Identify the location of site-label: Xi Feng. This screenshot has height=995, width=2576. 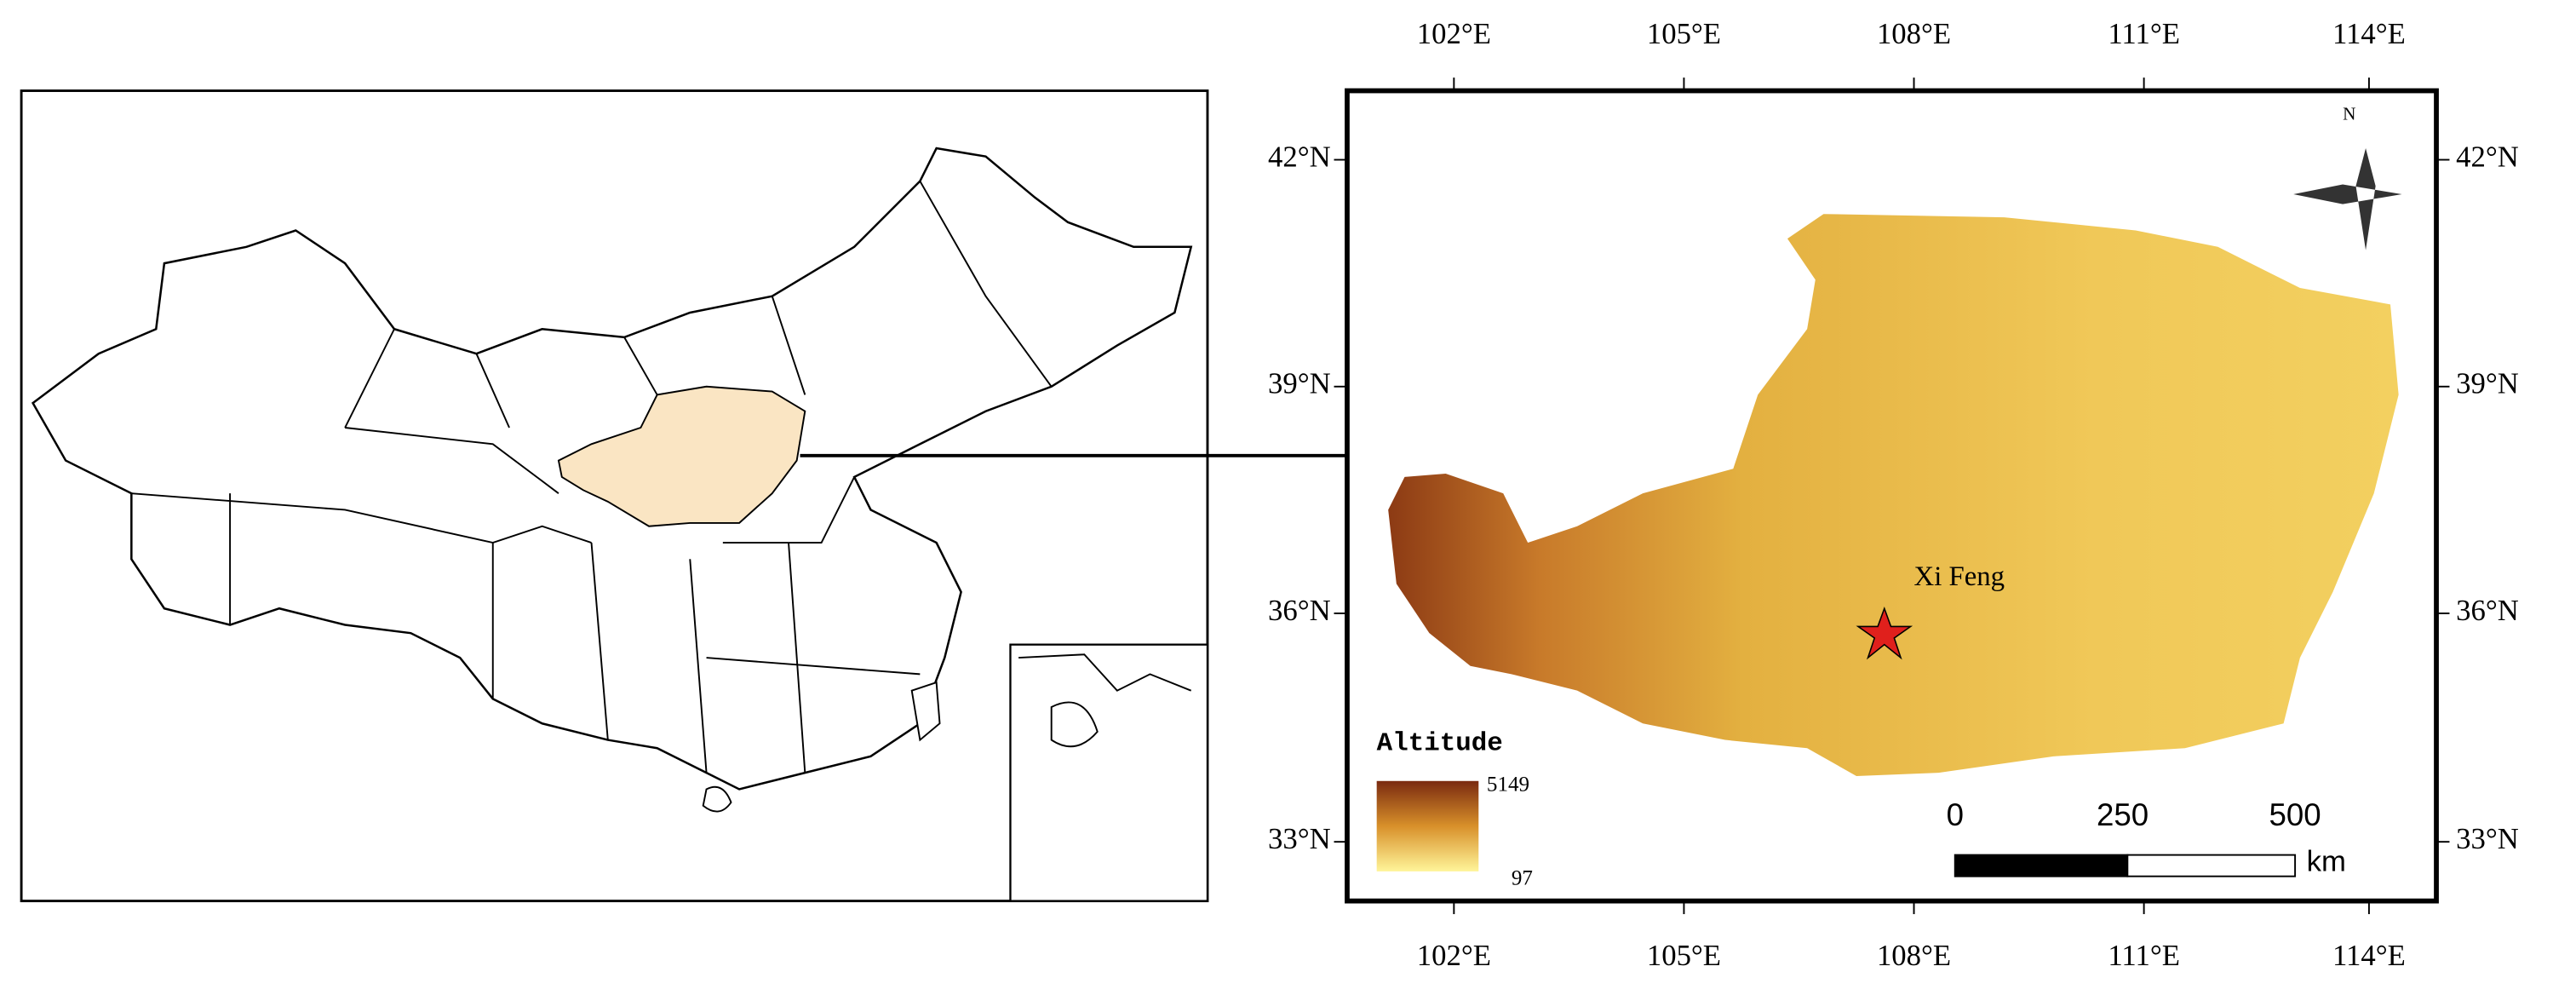
(1959, 576).